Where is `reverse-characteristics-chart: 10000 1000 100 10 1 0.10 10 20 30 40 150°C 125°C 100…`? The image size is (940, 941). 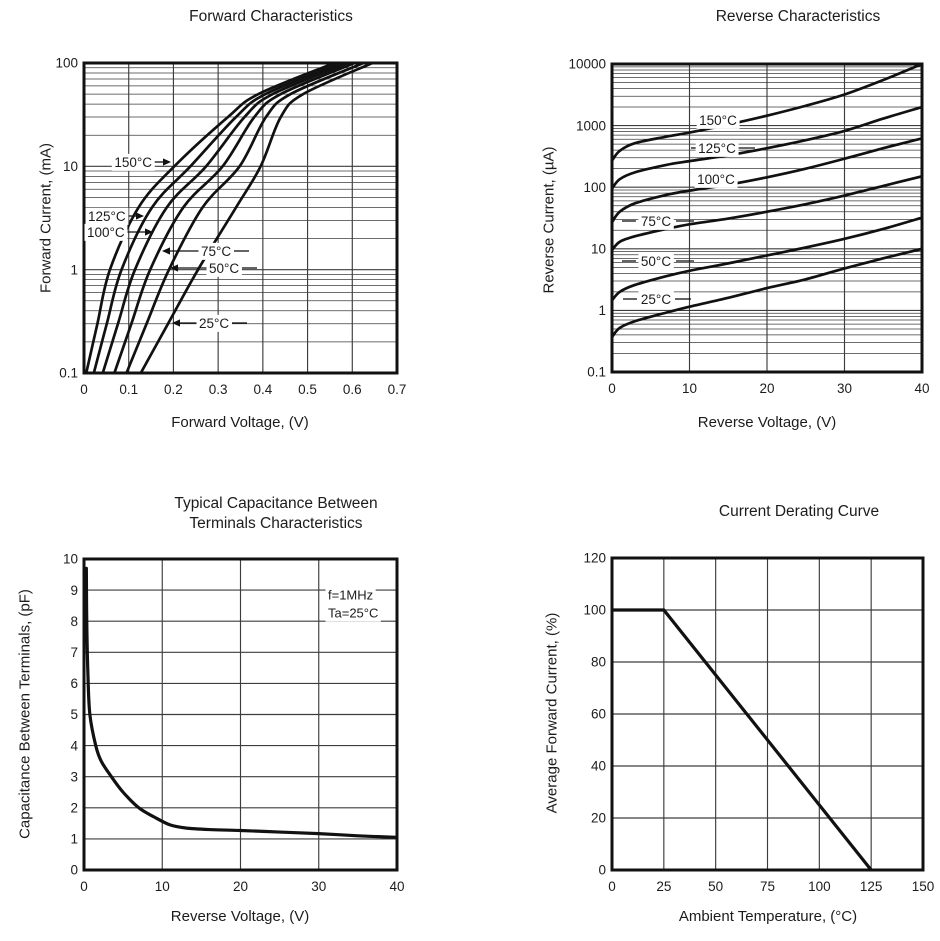
reverse-characteristics-chart: 10000 1000 100 10 1 0.10 10 20 30 40 150°C 125°C 100… is located at coordinates (748, 226).